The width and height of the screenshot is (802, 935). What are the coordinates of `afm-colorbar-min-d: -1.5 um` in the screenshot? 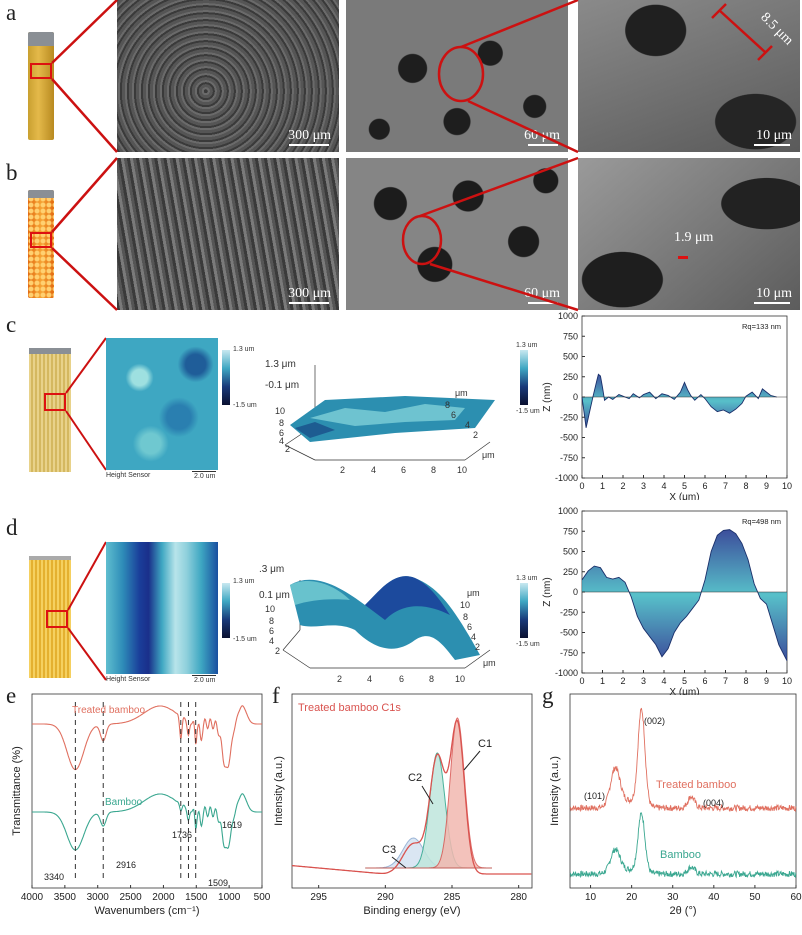 It's located at (245, 639).